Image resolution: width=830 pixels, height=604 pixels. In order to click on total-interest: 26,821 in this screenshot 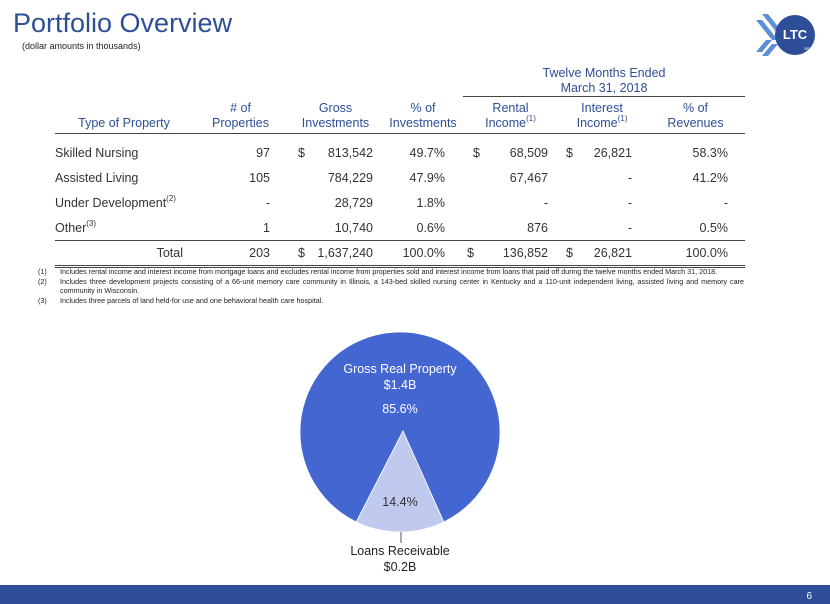, I will do `click(612, 253)`.